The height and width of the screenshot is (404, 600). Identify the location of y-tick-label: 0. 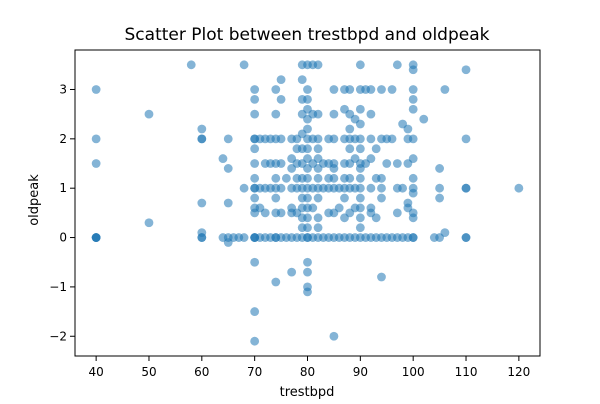
(63, 238).